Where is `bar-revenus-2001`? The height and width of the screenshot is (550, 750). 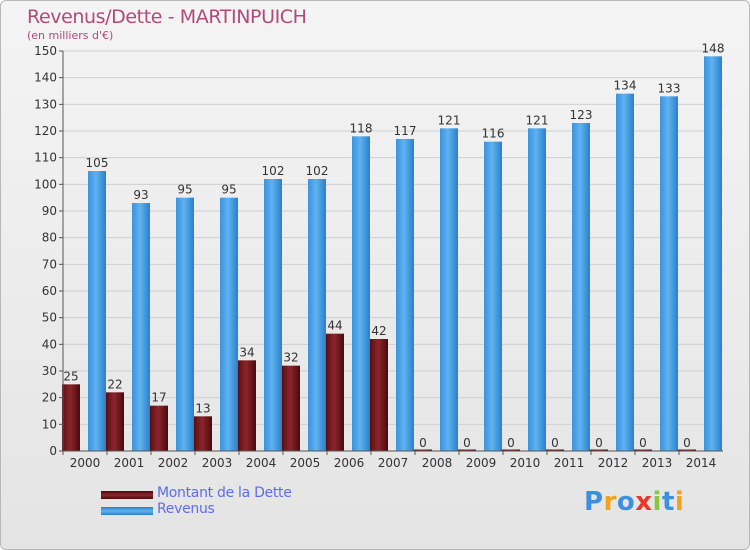
bar-revenus-2001 is located at coordinates (141, 327).